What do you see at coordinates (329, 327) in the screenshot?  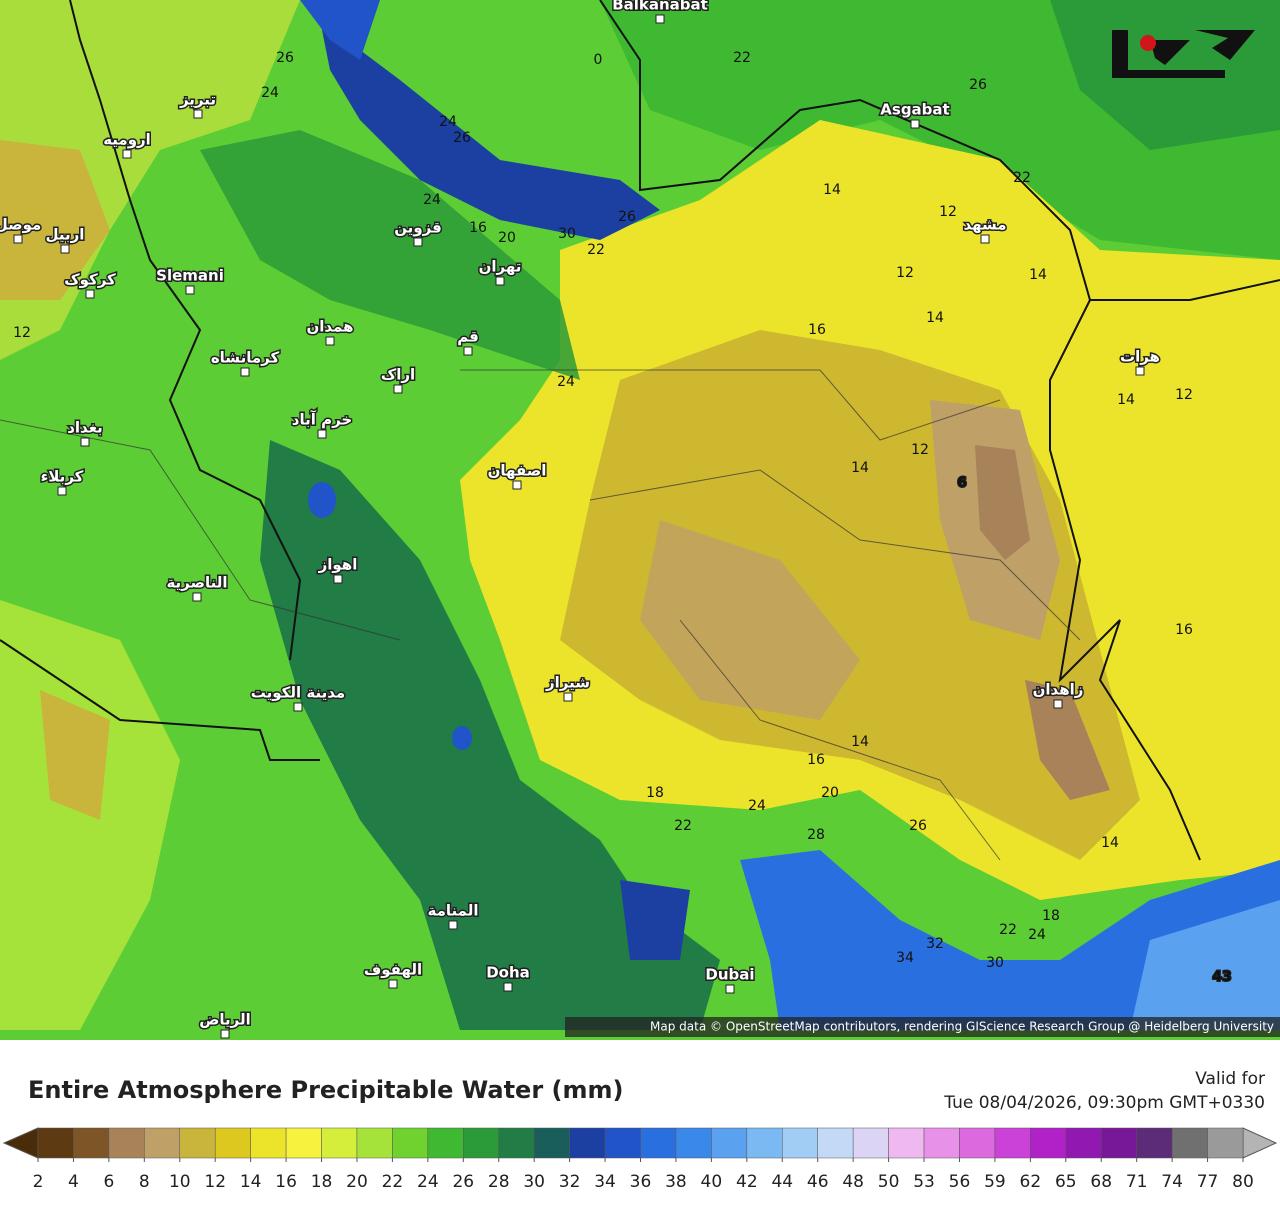 I see `city-label: همدان` at bounding box center [329, 327].